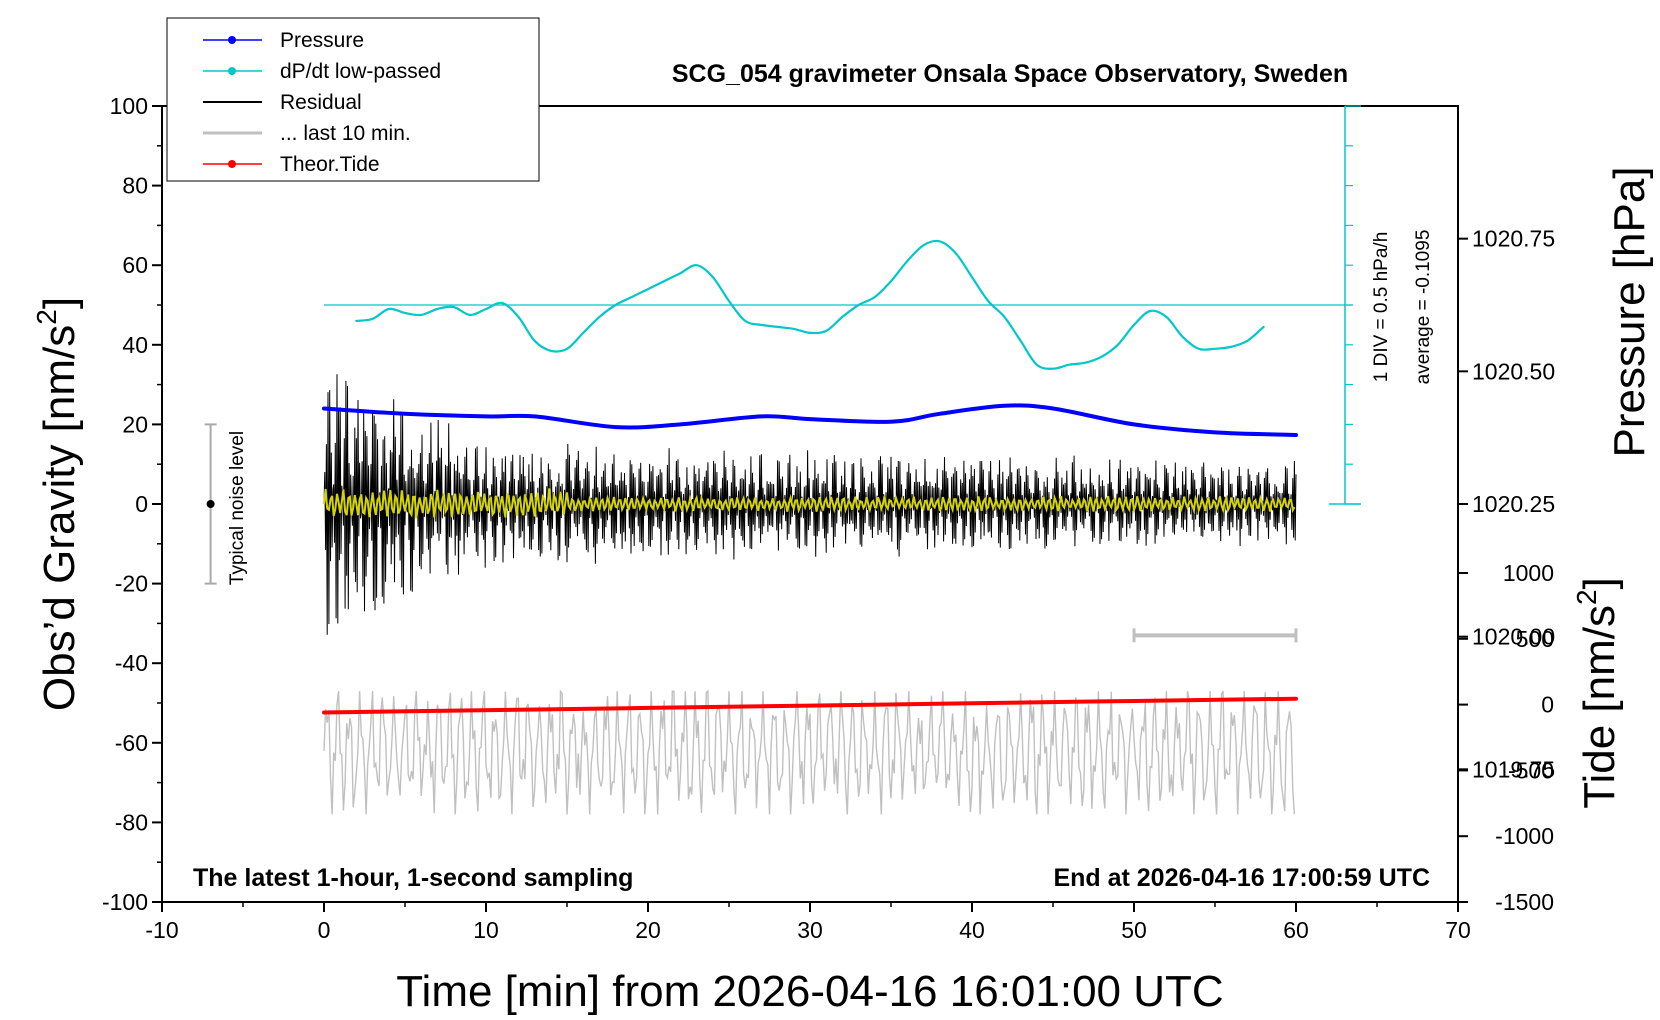 This screenshot has width=1660, height=1020. Describe the element at coordinates (131, 584) in the screenshot. I see `y-tick-label: -20` at that location.